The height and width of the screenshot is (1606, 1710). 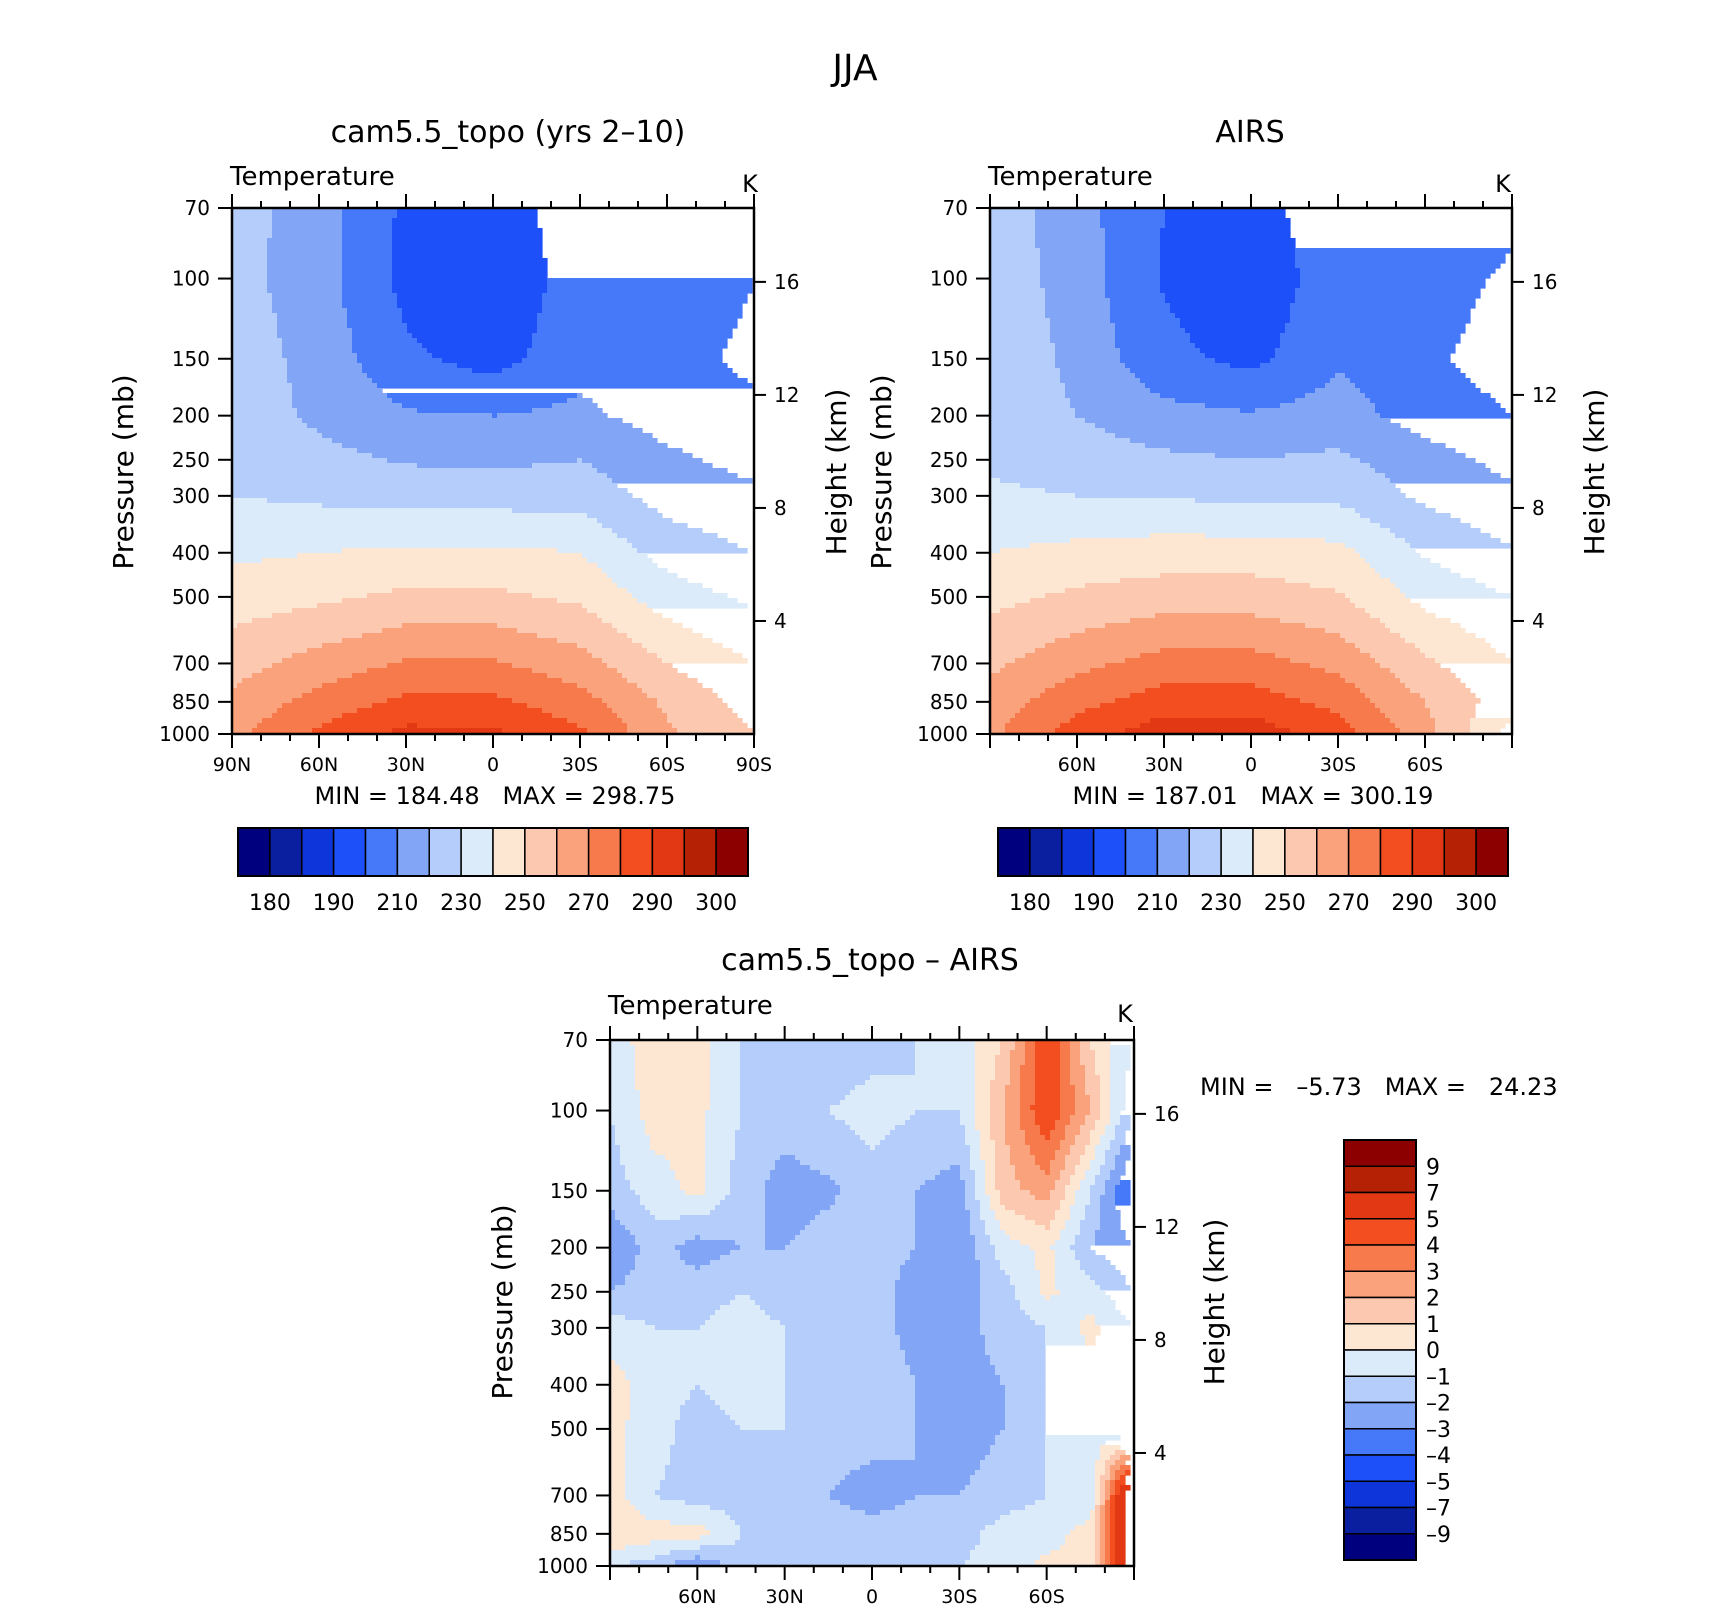 What do you see at coordinates (1253, 796) in the screenshot?
I see `panel-obs-stats: MIN = 187.01 MAX = 300.19` at bounding box center [1253, 796].